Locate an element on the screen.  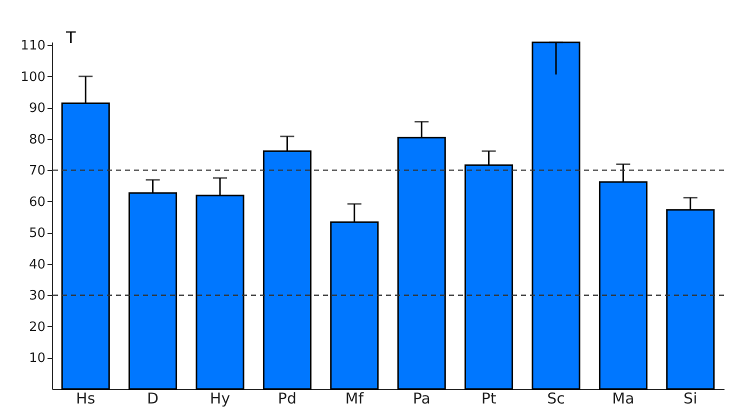
y-tick-label: 110 is located at coordinates (33, 46).